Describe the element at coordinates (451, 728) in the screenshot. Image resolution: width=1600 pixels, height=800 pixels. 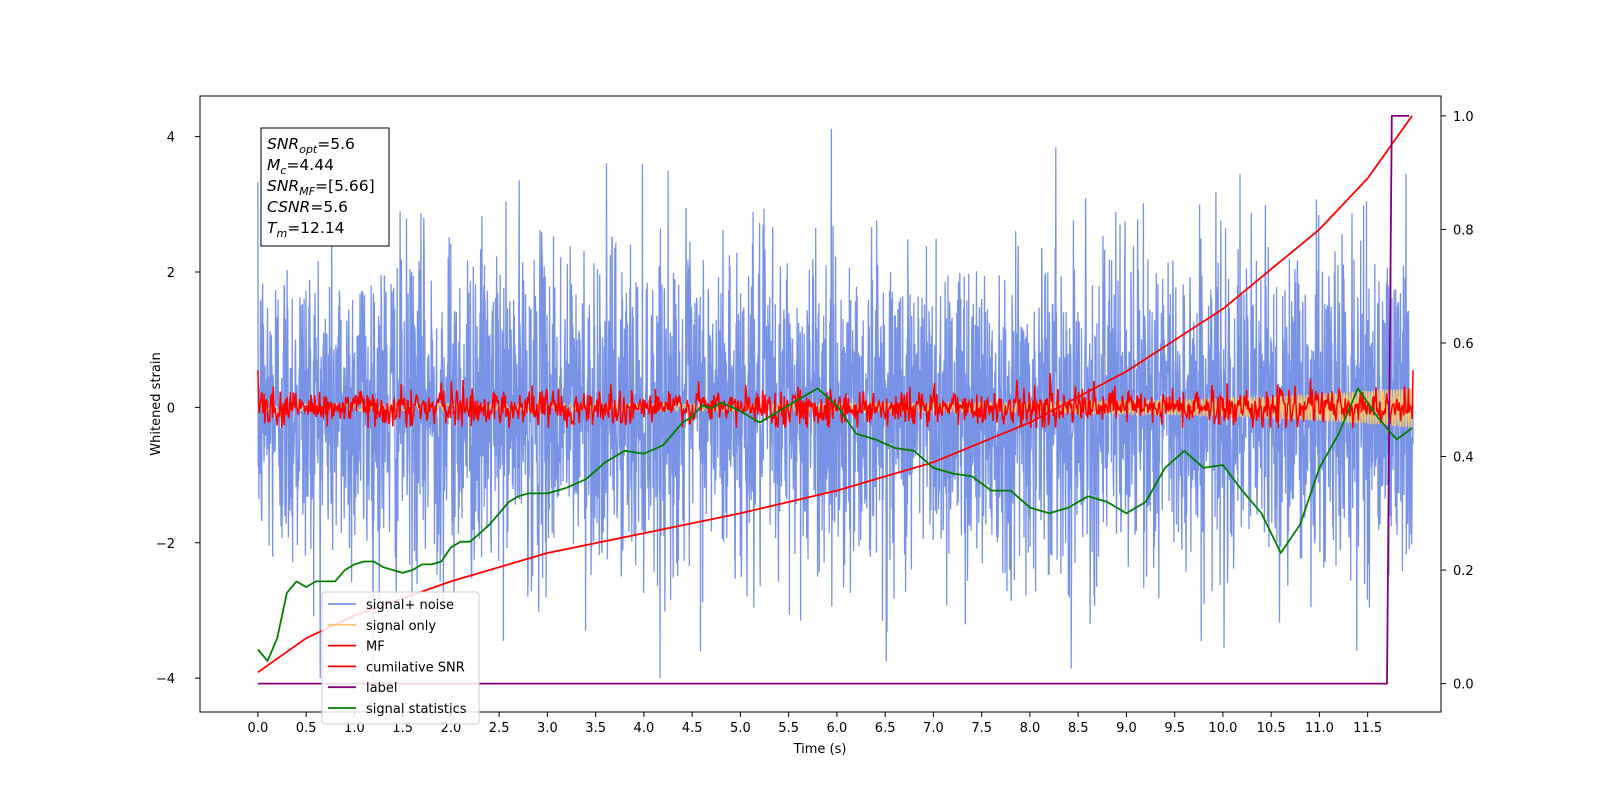
I see `x-tick-label: 2.0` at that location.